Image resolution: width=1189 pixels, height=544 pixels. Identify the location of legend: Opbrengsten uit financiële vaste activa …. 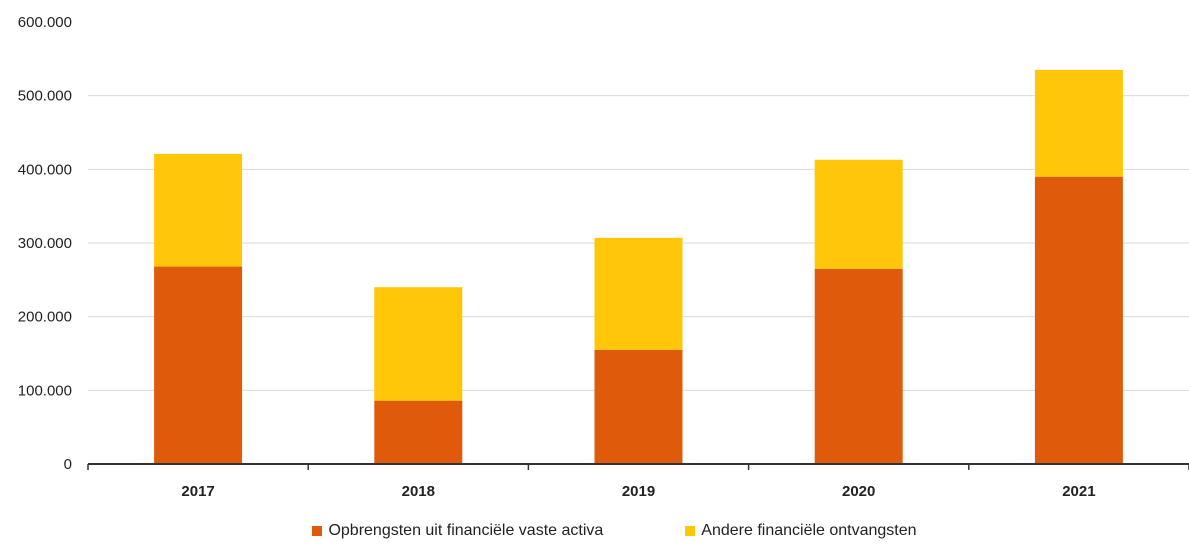
(594, 531).